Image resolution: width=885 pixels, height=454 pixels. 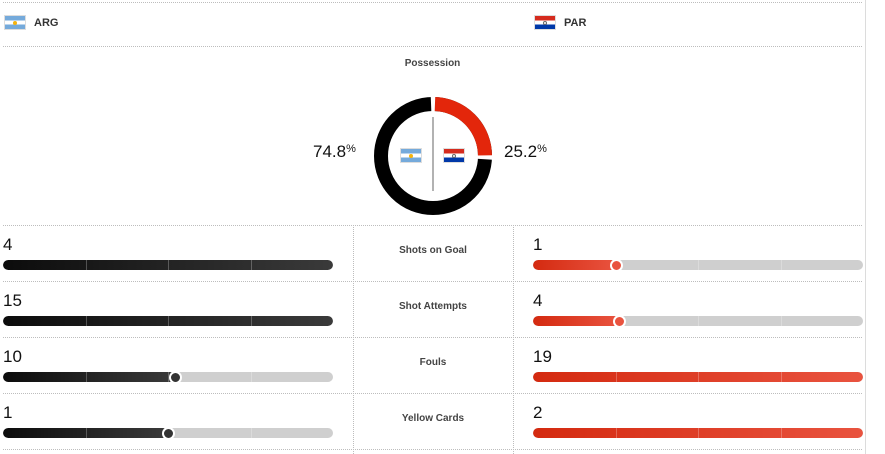 I want to click on possession-donut-chart, so click(x=433, y=155).